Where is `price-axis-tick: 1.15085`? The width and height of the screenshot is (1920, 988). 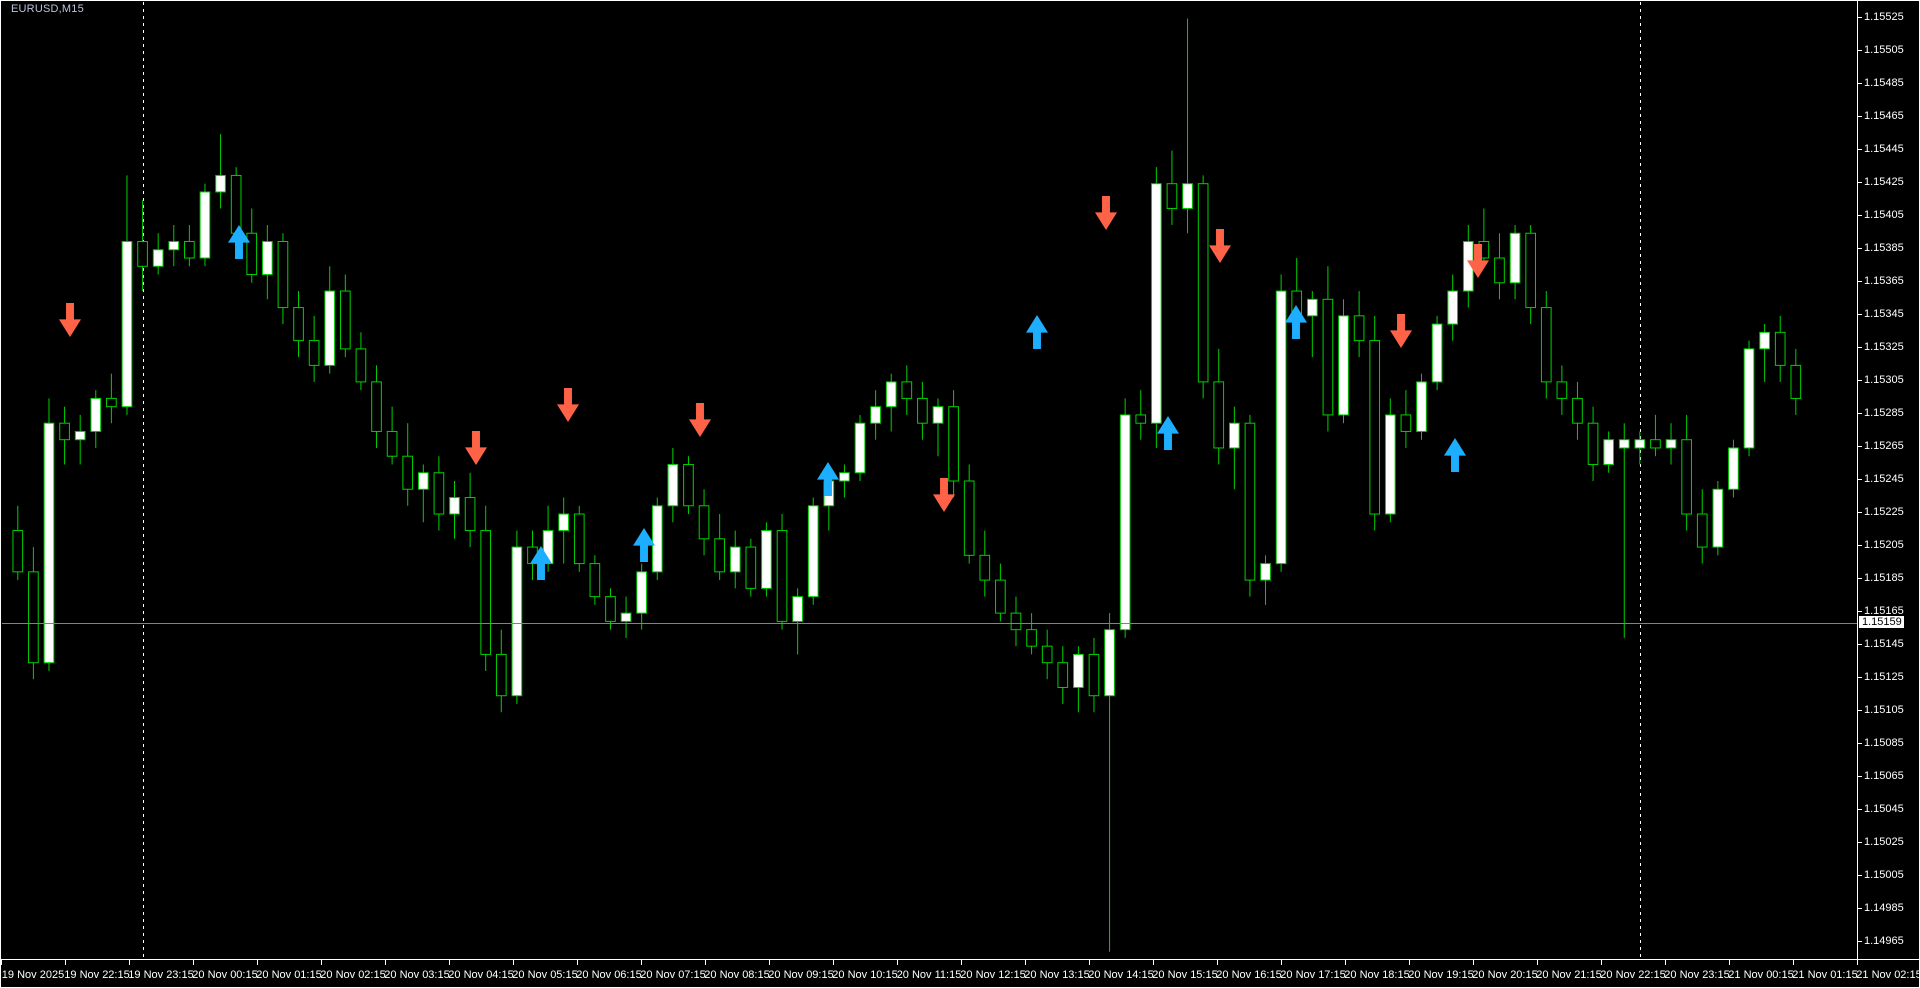
price-axis-tick: 1.15085 is located at coordinates (1881, 743).